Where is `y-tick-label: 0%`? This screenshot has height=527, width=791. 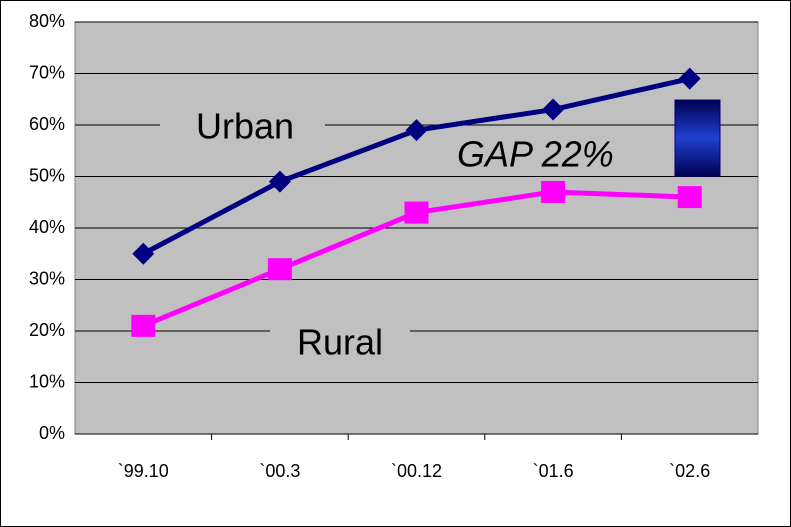 y-tick-label: 0% is located at coordinates (52, 433).